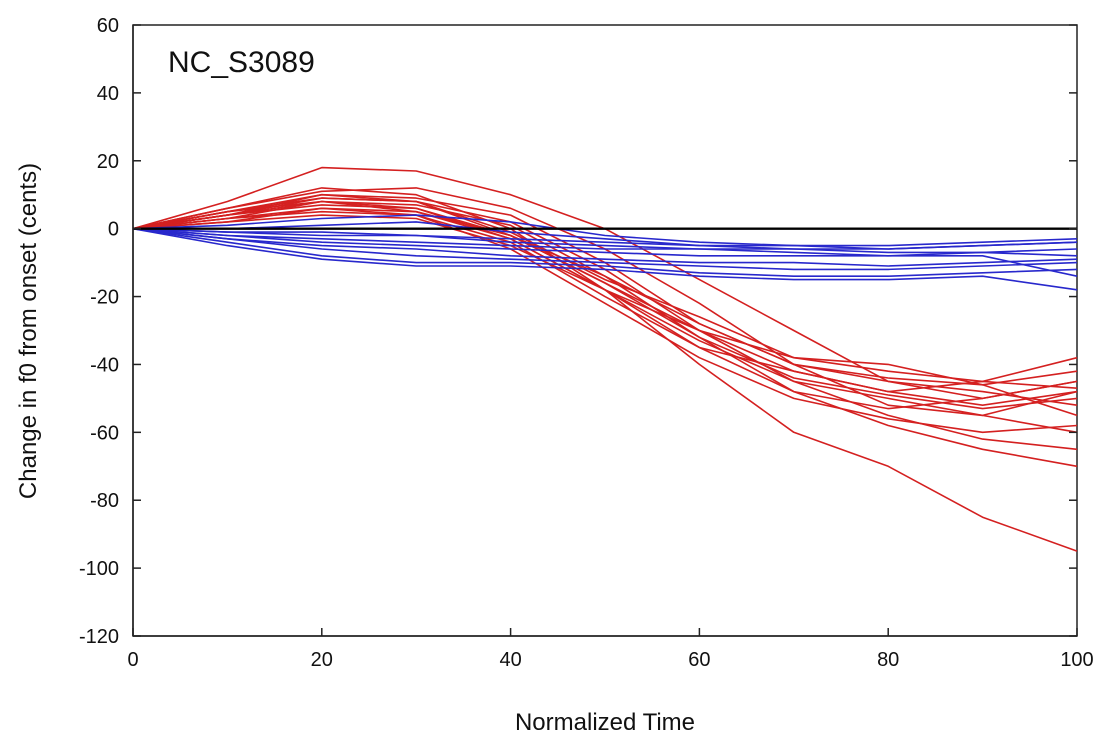  Describe the element at coordinates (1076, 660) in the screenshot. I see `x-tick-label: 100` at that location.